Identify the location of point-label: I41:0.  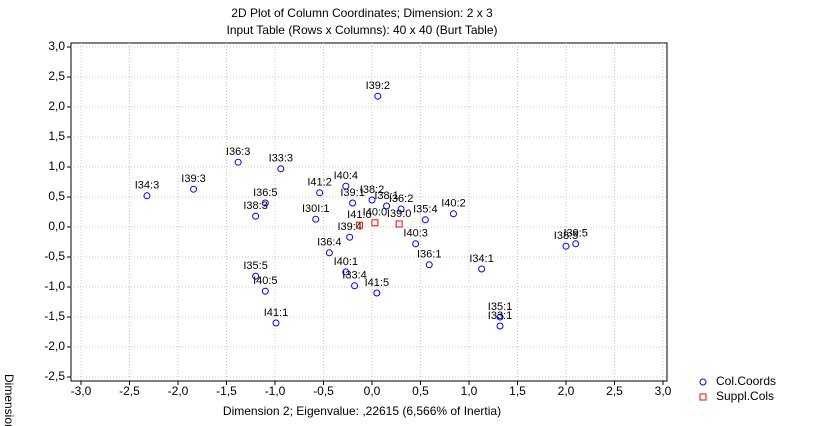
(359, 215).